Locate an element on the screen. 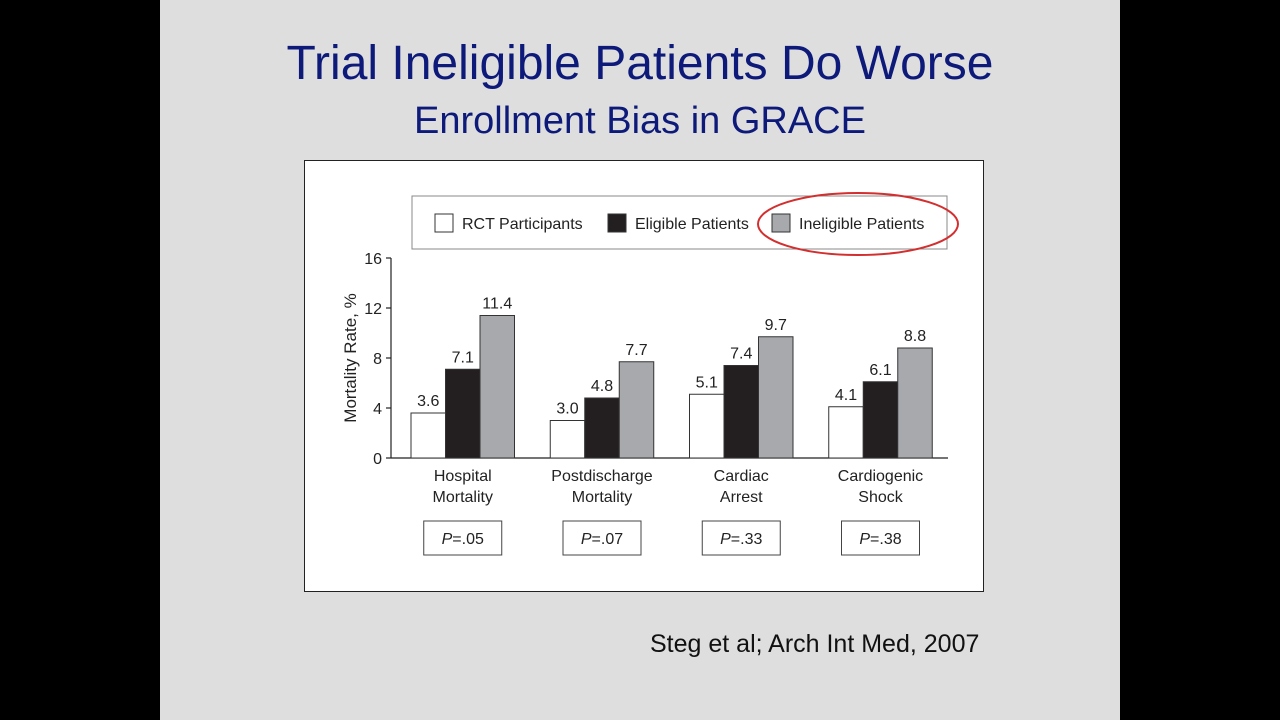 This screenshot has height=720, width=1280. bar-value-label-0-2: 11.4 is located at coordinates (497, 304).